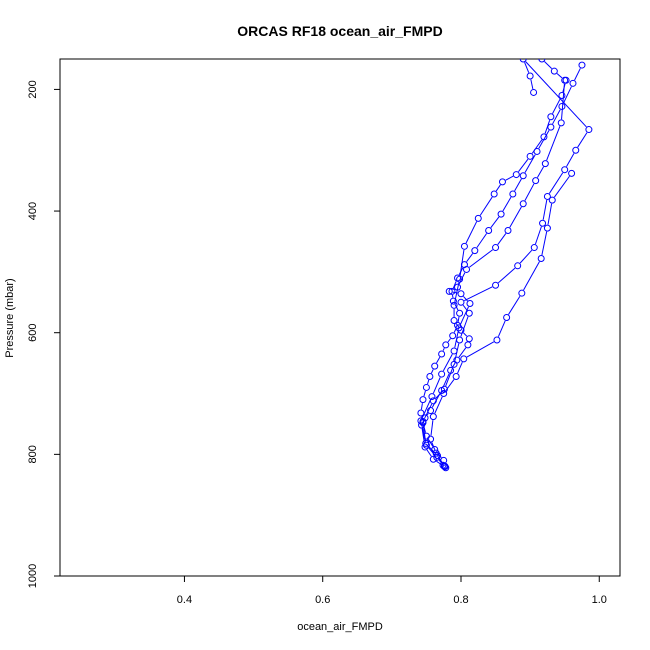  Describe the element at coordinates (33, 454) in the screenshot. I see `y-tick-label: 800` at that location.